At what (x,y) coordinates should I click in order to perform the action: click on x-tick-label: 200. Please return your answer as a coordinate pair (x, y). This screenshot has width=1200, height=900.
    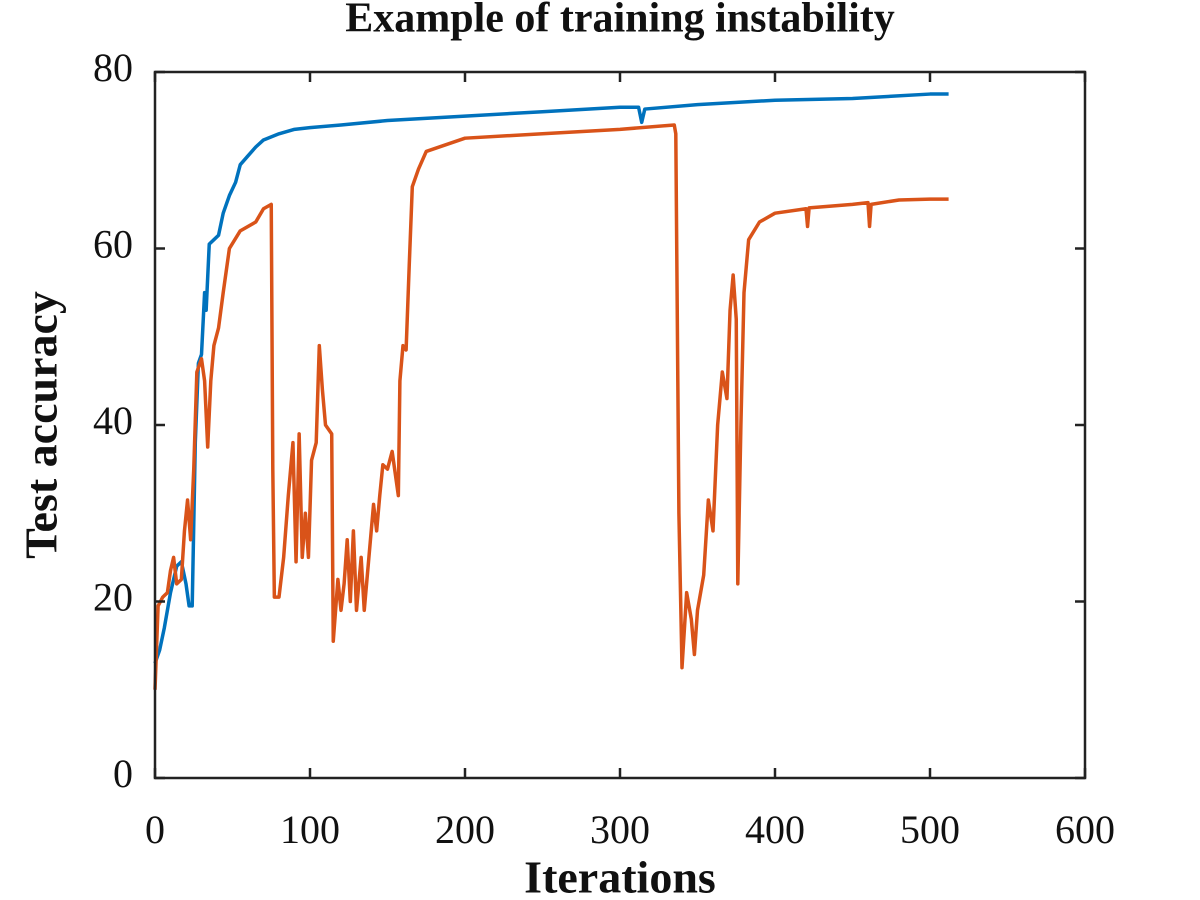
    Looking at the image, I should click on (465, 829).